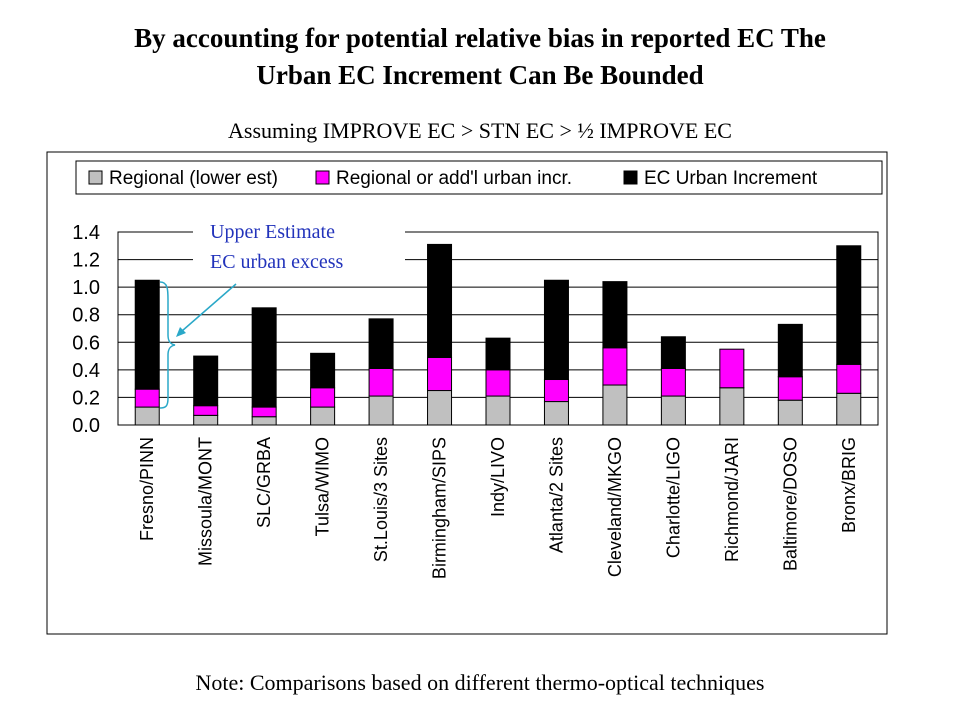 The width and height of the screenshot is (960, 720). What do you see at coordinates (381, 499) in the screenshot?
I see `x-tick-label: St.Louis/3 Sites` at bounding box center [381, 499].